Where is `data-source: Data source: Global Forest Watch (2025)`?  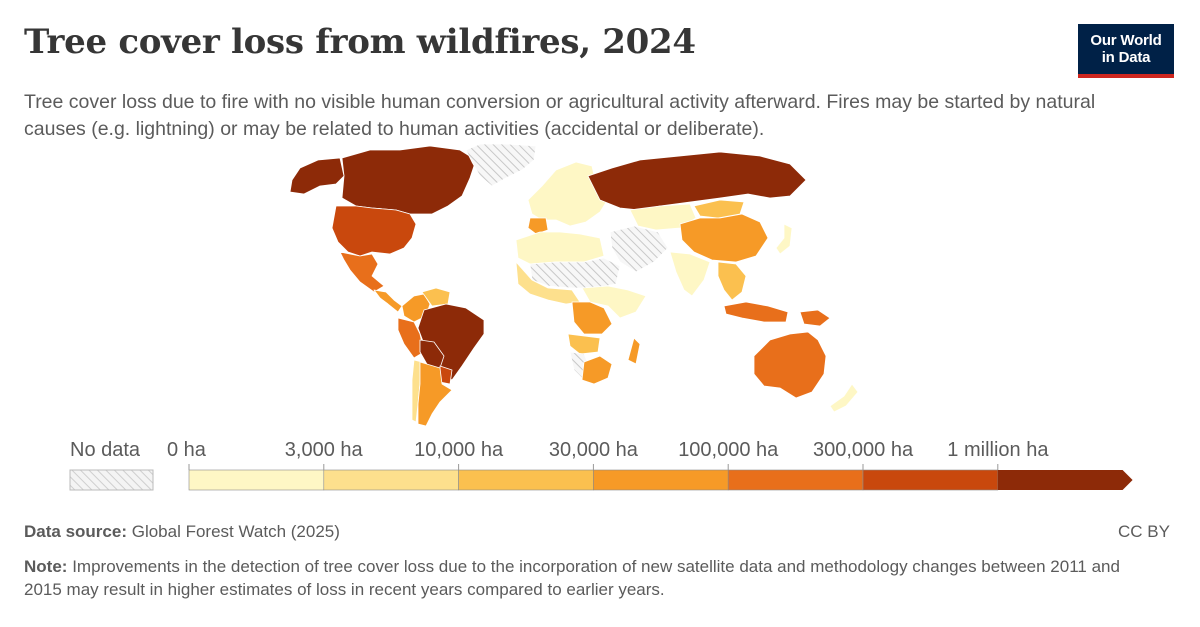 data-source: Data source: Global Forest Watch (2025) is located at coordinates (182, 532).